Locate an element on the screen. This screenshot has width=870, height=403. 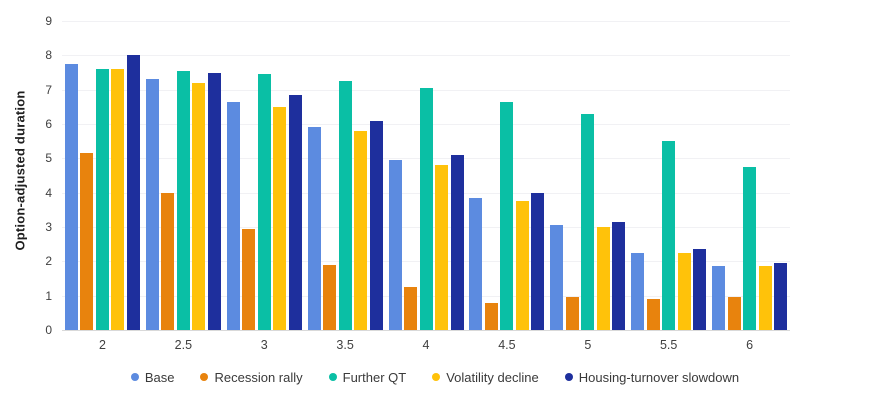
x-tick-label-5.5: 5.5 is located at coordinates (668, 345).